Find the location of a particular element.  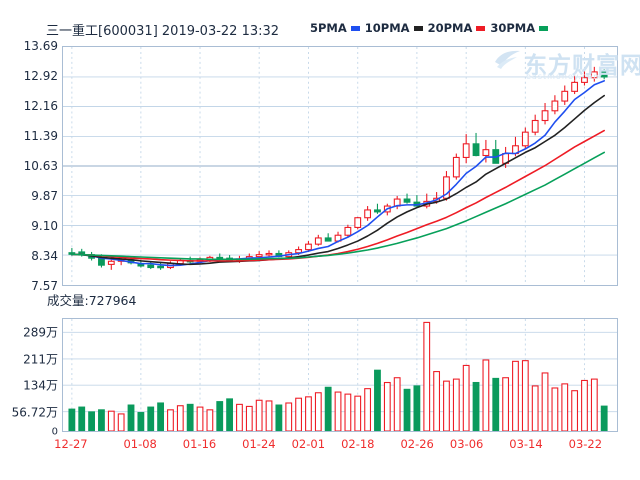

volume-y-tick: 134万 is located at coordinates (40, 385).